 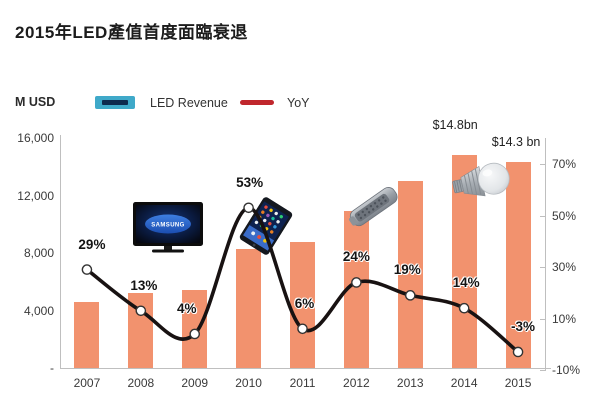 What do you see at coordinates (564, 267) in the screenshot?
I see `y-axis-right-tick-label: 30%` at bounding box center [564, 267].